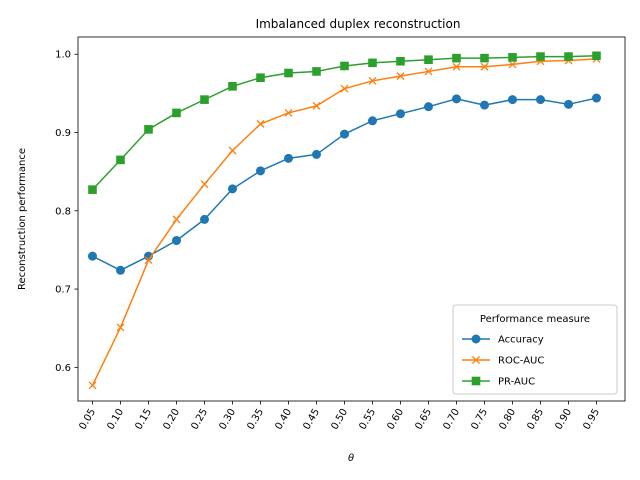 The image size is (640, 480). Describe the element at coordinates (63, 368) in the screenshot. I see `y-tick-label: 0.6` at that location.